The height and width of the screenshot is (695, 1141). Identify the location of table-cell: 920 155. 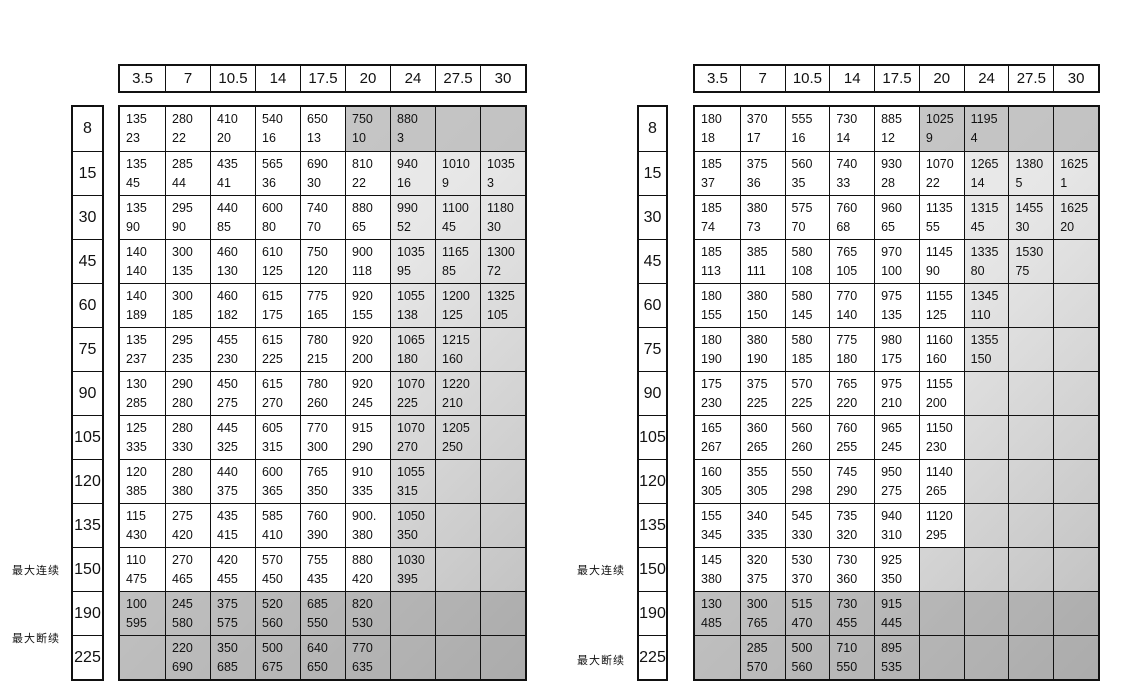
(367, 305).